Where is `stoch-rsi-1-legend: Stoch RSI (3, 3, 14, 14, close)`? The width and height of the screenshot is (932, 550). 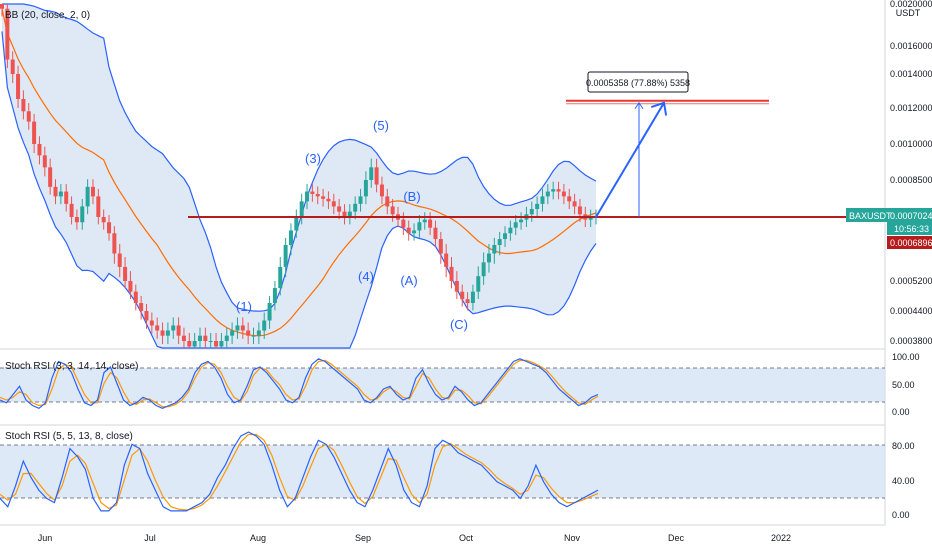 stoch-rsi-1-legend: Stoch RSI (3, 3, 14, 14, close) is located at coordinates (71, 366).